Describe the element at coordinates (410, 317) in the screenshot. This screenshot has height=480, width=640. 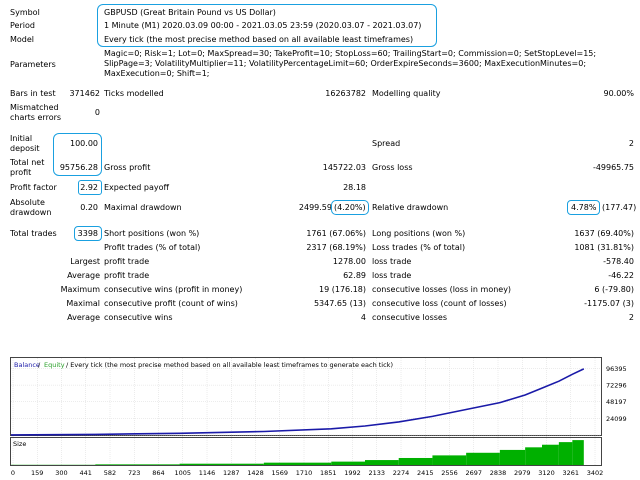
I see `avg-losses-label: consecutive losses` at that location.